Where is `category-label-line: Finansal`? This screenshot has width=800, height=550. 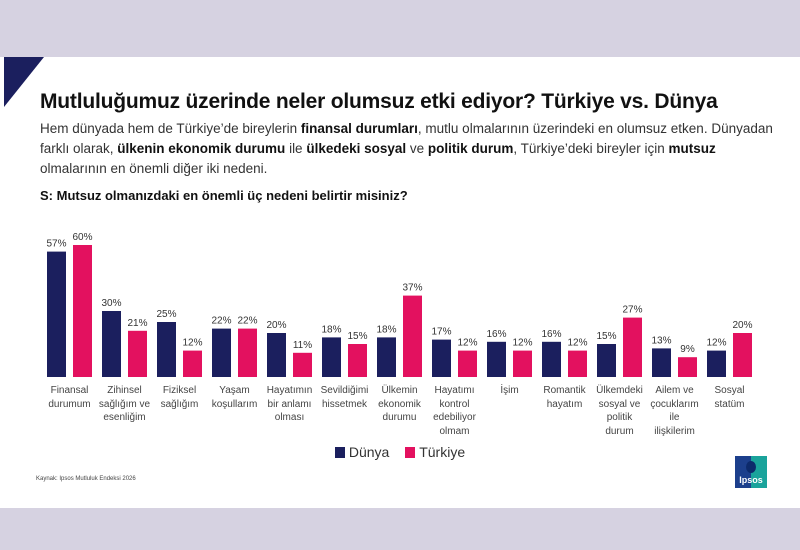 category-label-line: Finansal is located at coordinates (69, 390).